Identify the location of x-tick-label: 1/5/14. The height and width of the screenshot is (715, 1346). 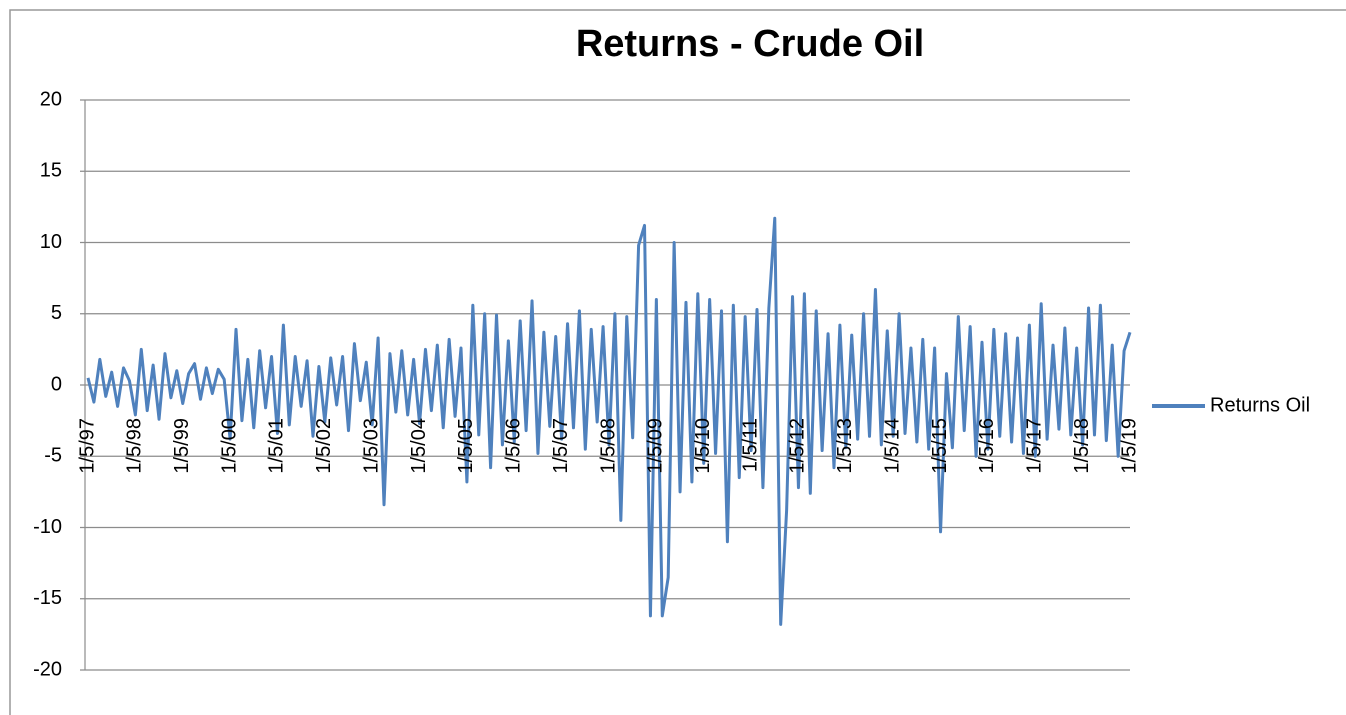
(892, 446).